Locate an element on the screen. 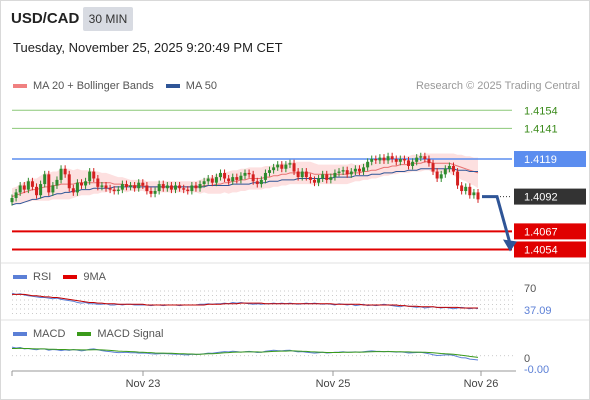  macd-legend: MACD MACD Signal is located at coordinates (94, 334).